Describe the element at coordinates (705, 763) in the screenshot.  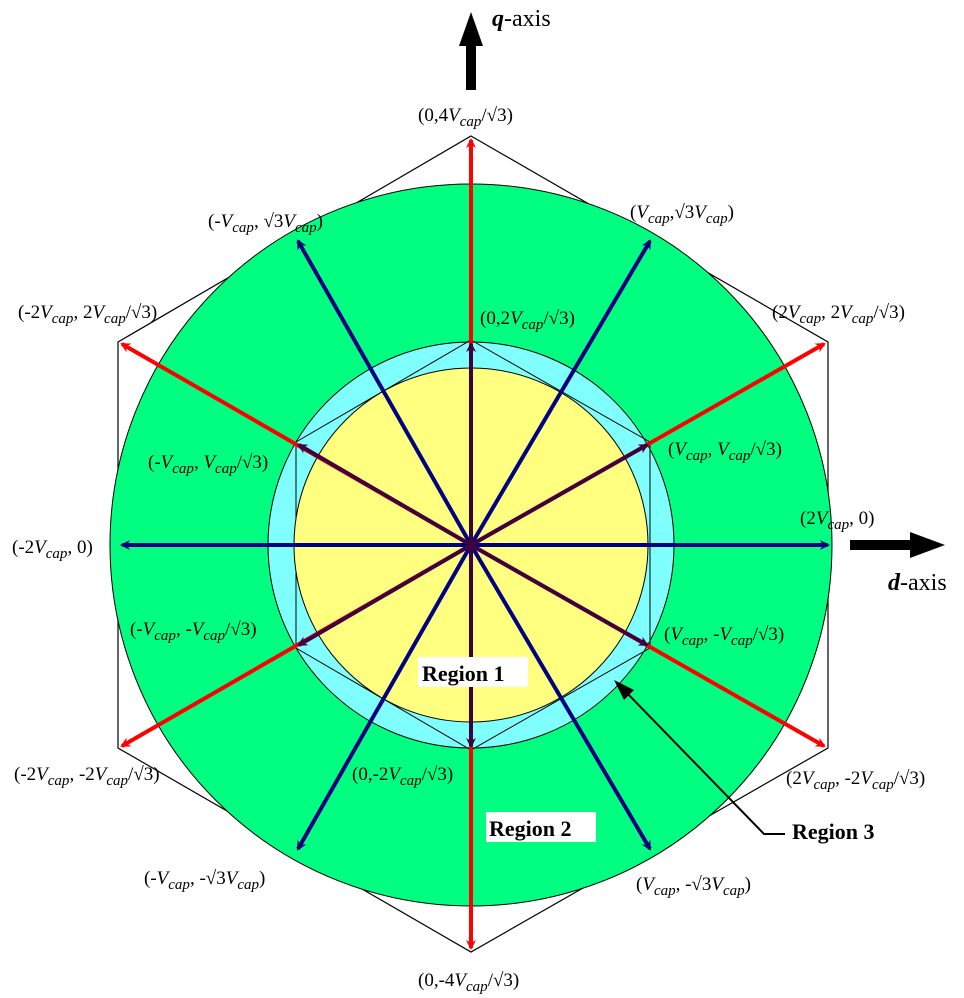
I see `region-3-pointer-line` at that location.